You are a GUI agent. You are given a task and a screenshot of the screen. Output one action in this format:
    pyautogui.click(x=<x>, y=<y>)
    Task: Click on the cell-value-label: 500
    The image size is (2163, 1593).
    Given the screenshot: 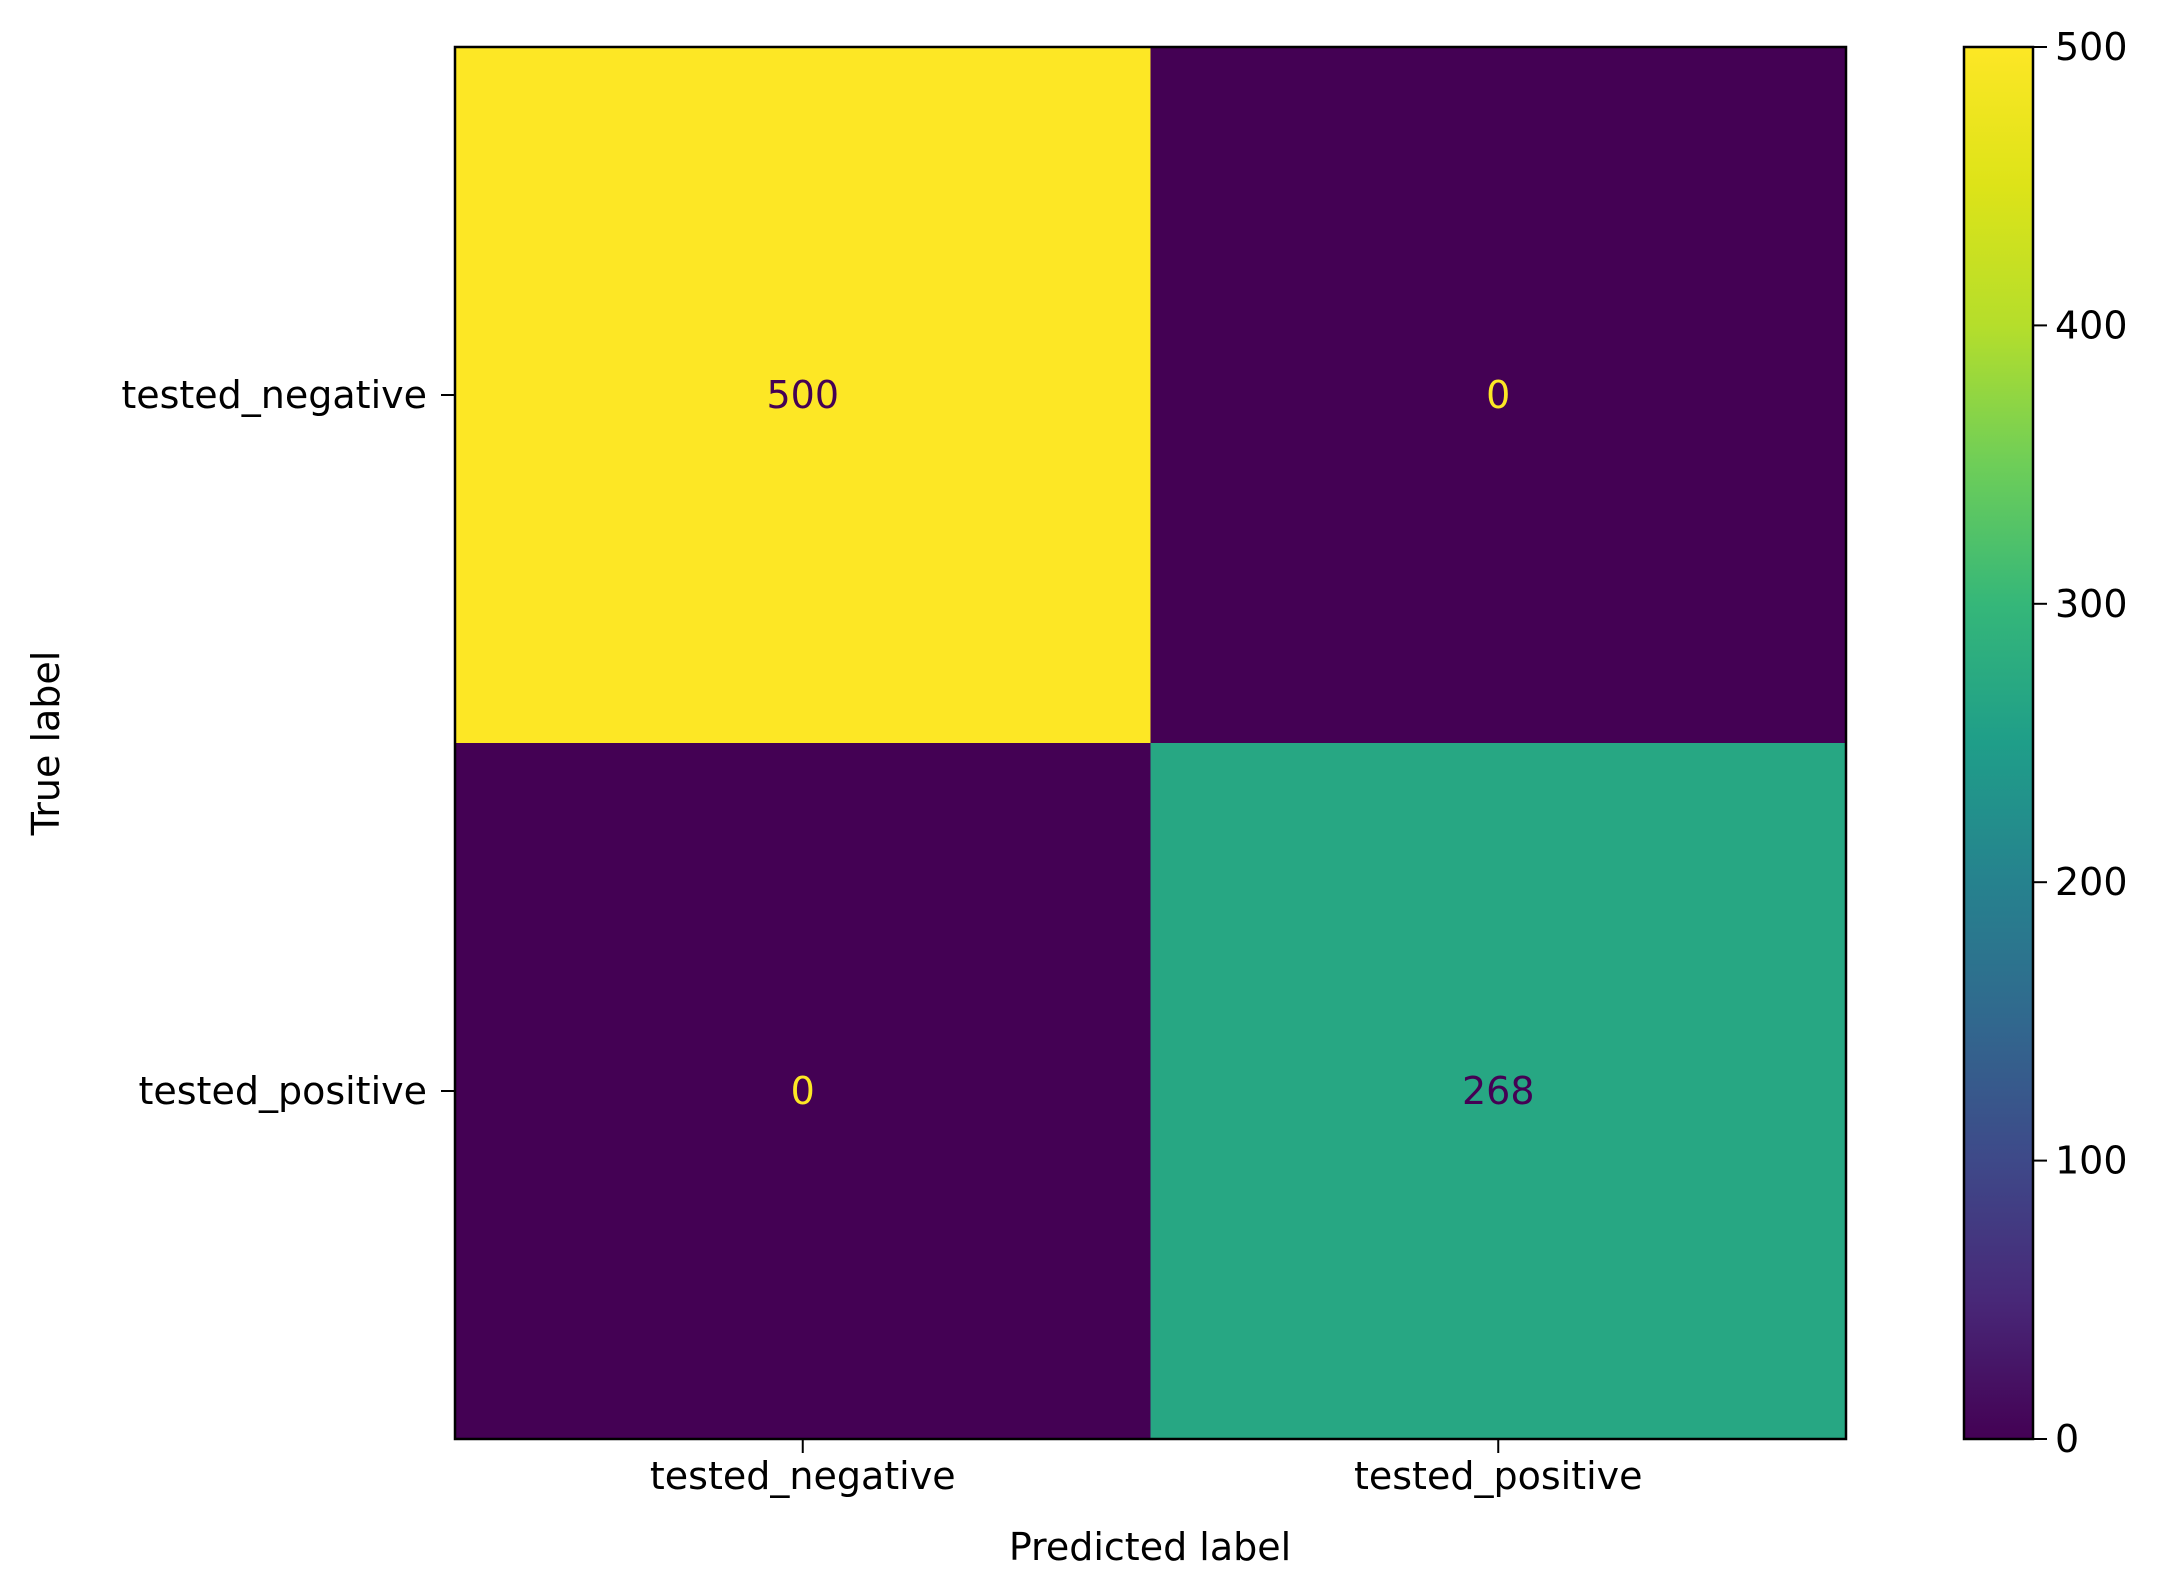 What is the action you would take?
    pyautogui.click(x=802, y=395)
    